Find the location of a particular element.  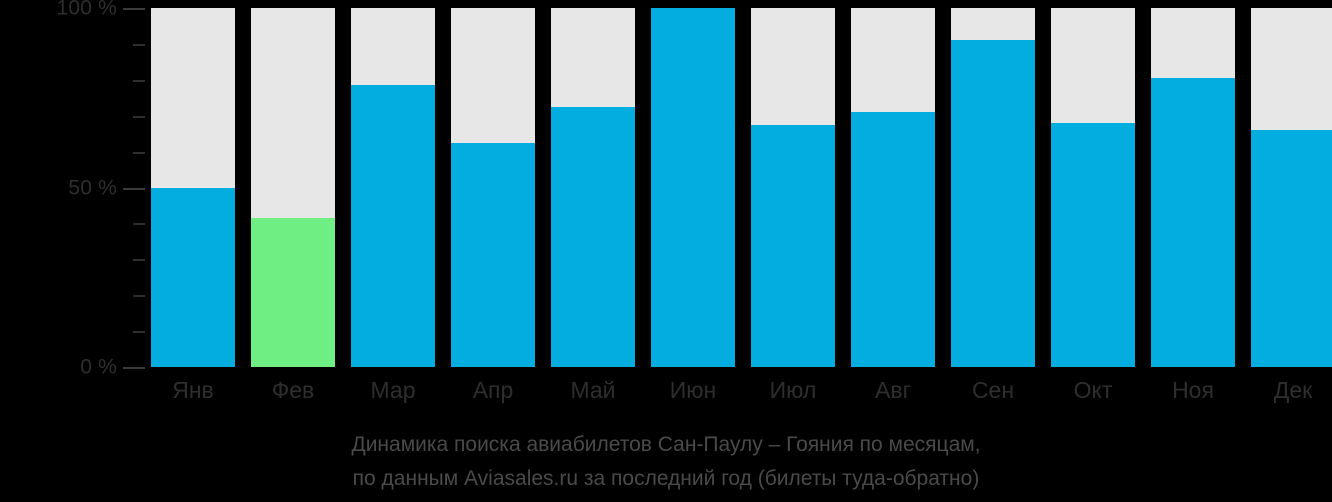

x-axis-label-дек: Дек is located at coordinates (1293, 390).